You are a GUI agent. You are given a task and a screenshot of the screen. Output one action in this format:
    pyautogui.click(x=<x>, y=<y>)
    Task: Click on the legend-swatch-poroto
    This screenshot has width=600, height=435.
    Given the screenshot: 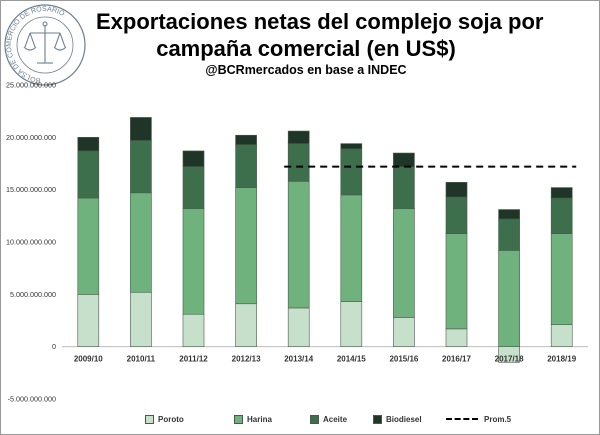 What is the action you would take?
    pyautogui.click(x=149, y=419)
    